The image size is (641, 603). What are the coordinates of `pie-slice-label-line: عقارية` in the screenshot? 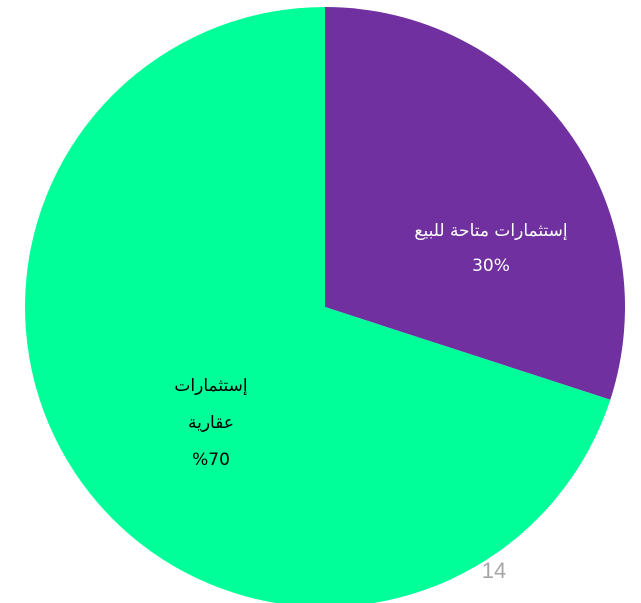 It's located at (211, 423).